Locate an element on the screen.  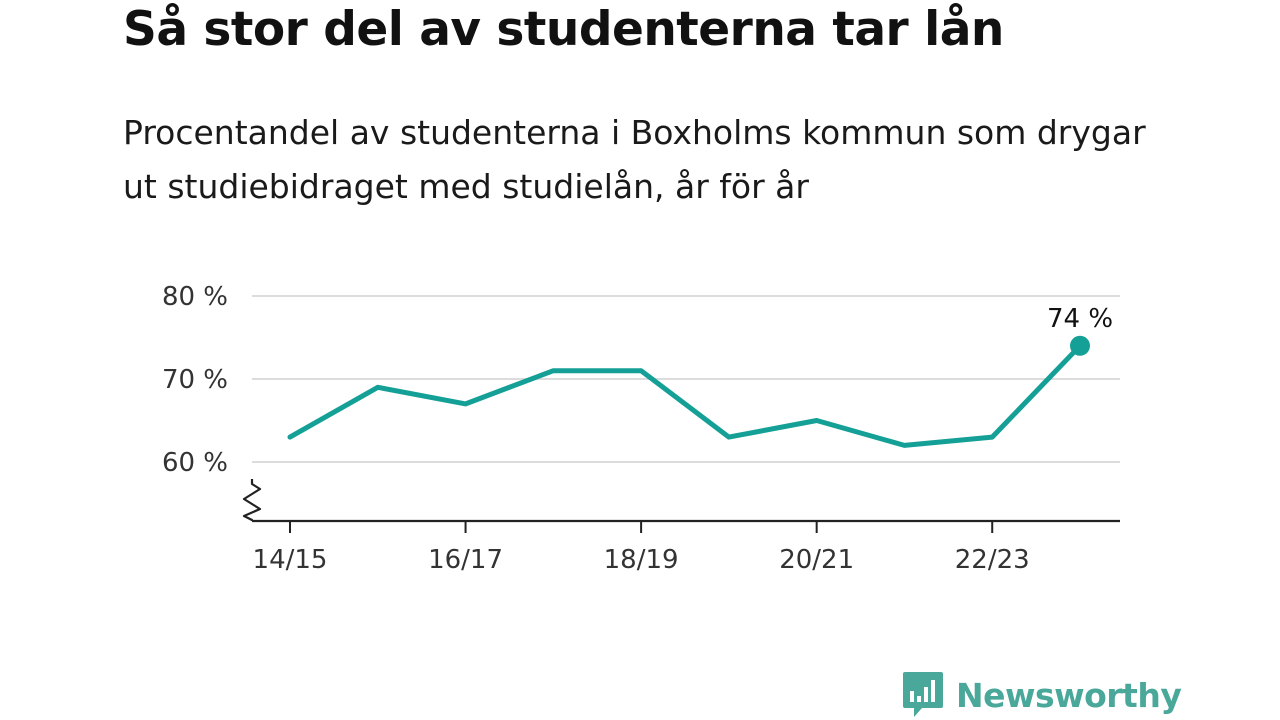
y-tick-label: 70 % is located at coordinates (195, 380).